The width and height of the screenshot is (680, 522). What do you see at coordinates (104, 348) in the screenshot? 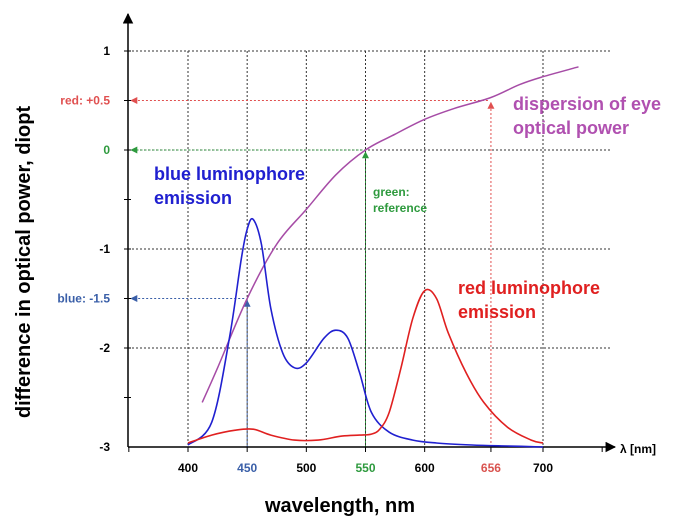
I see `y-tick-label: -2` at bounding box center [104, 348].